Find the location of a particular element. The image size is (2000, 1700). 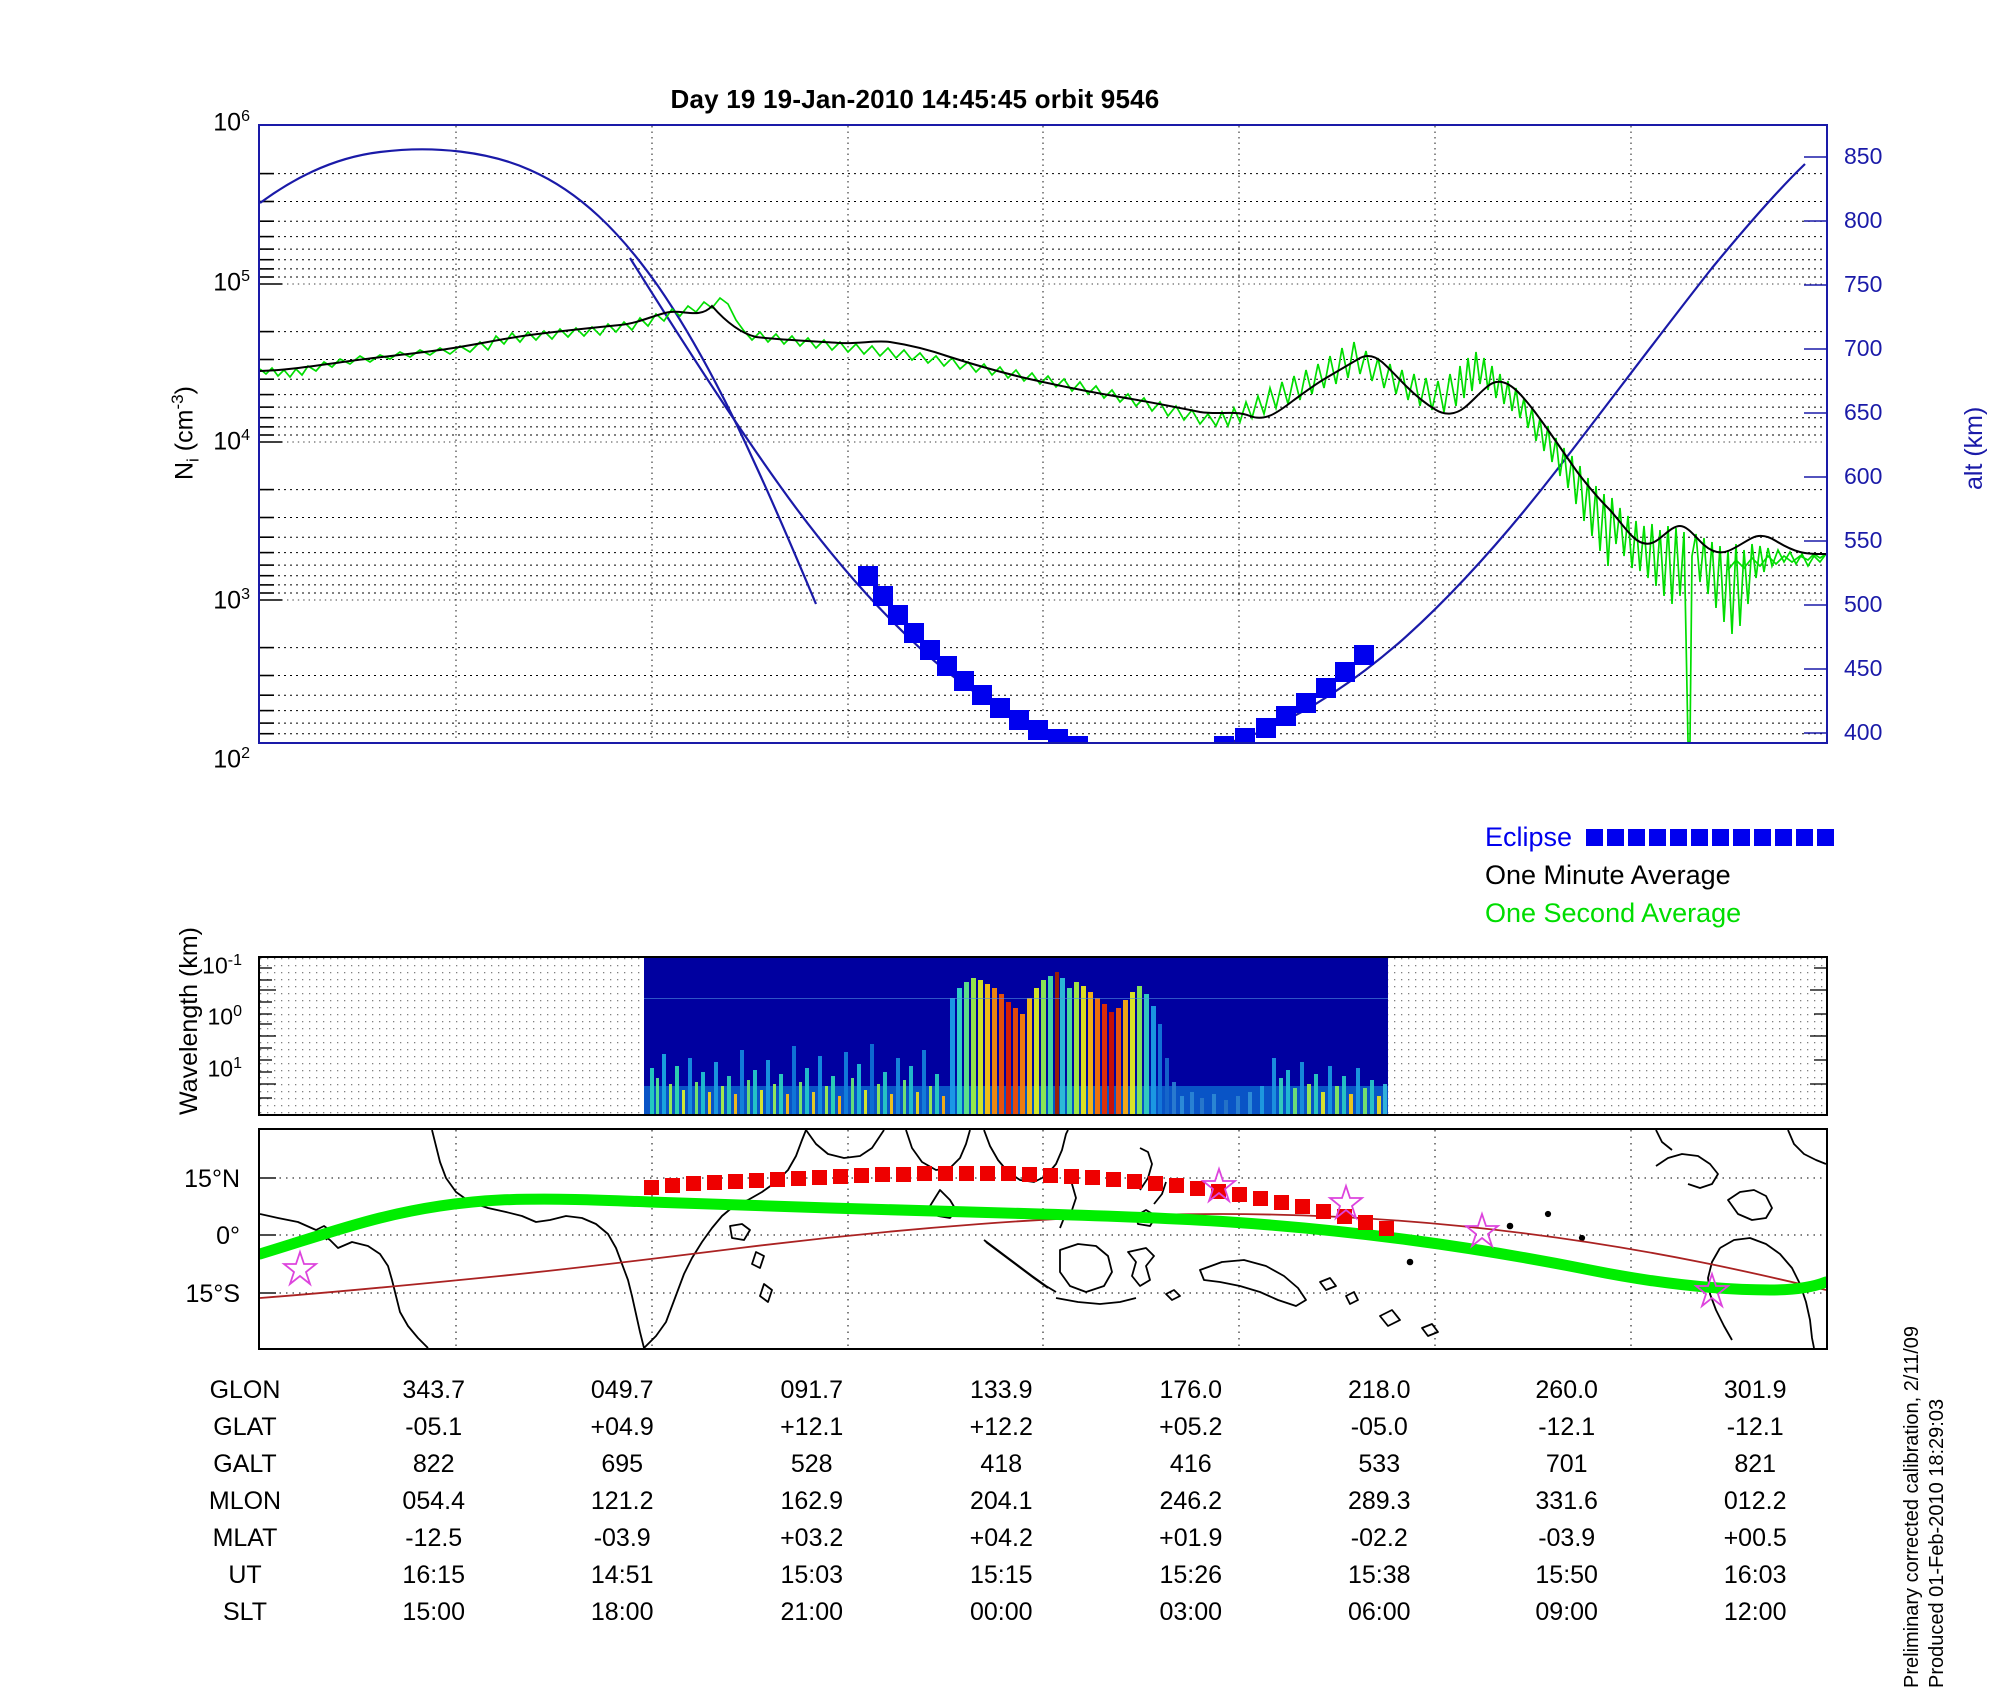

table-cell: 260.0 is located at coordinates (1566, 1390).